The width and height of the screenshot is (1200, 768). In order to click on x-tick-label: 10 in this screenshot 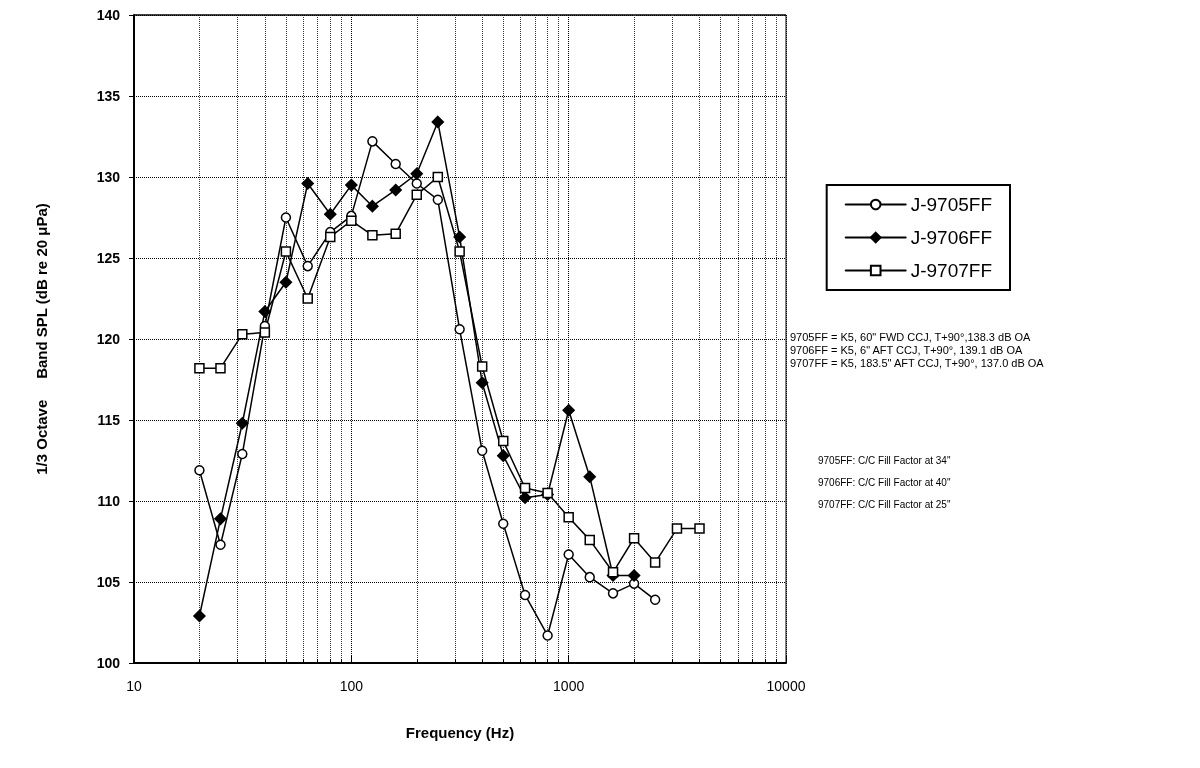, I will do `click(134, 686)`.